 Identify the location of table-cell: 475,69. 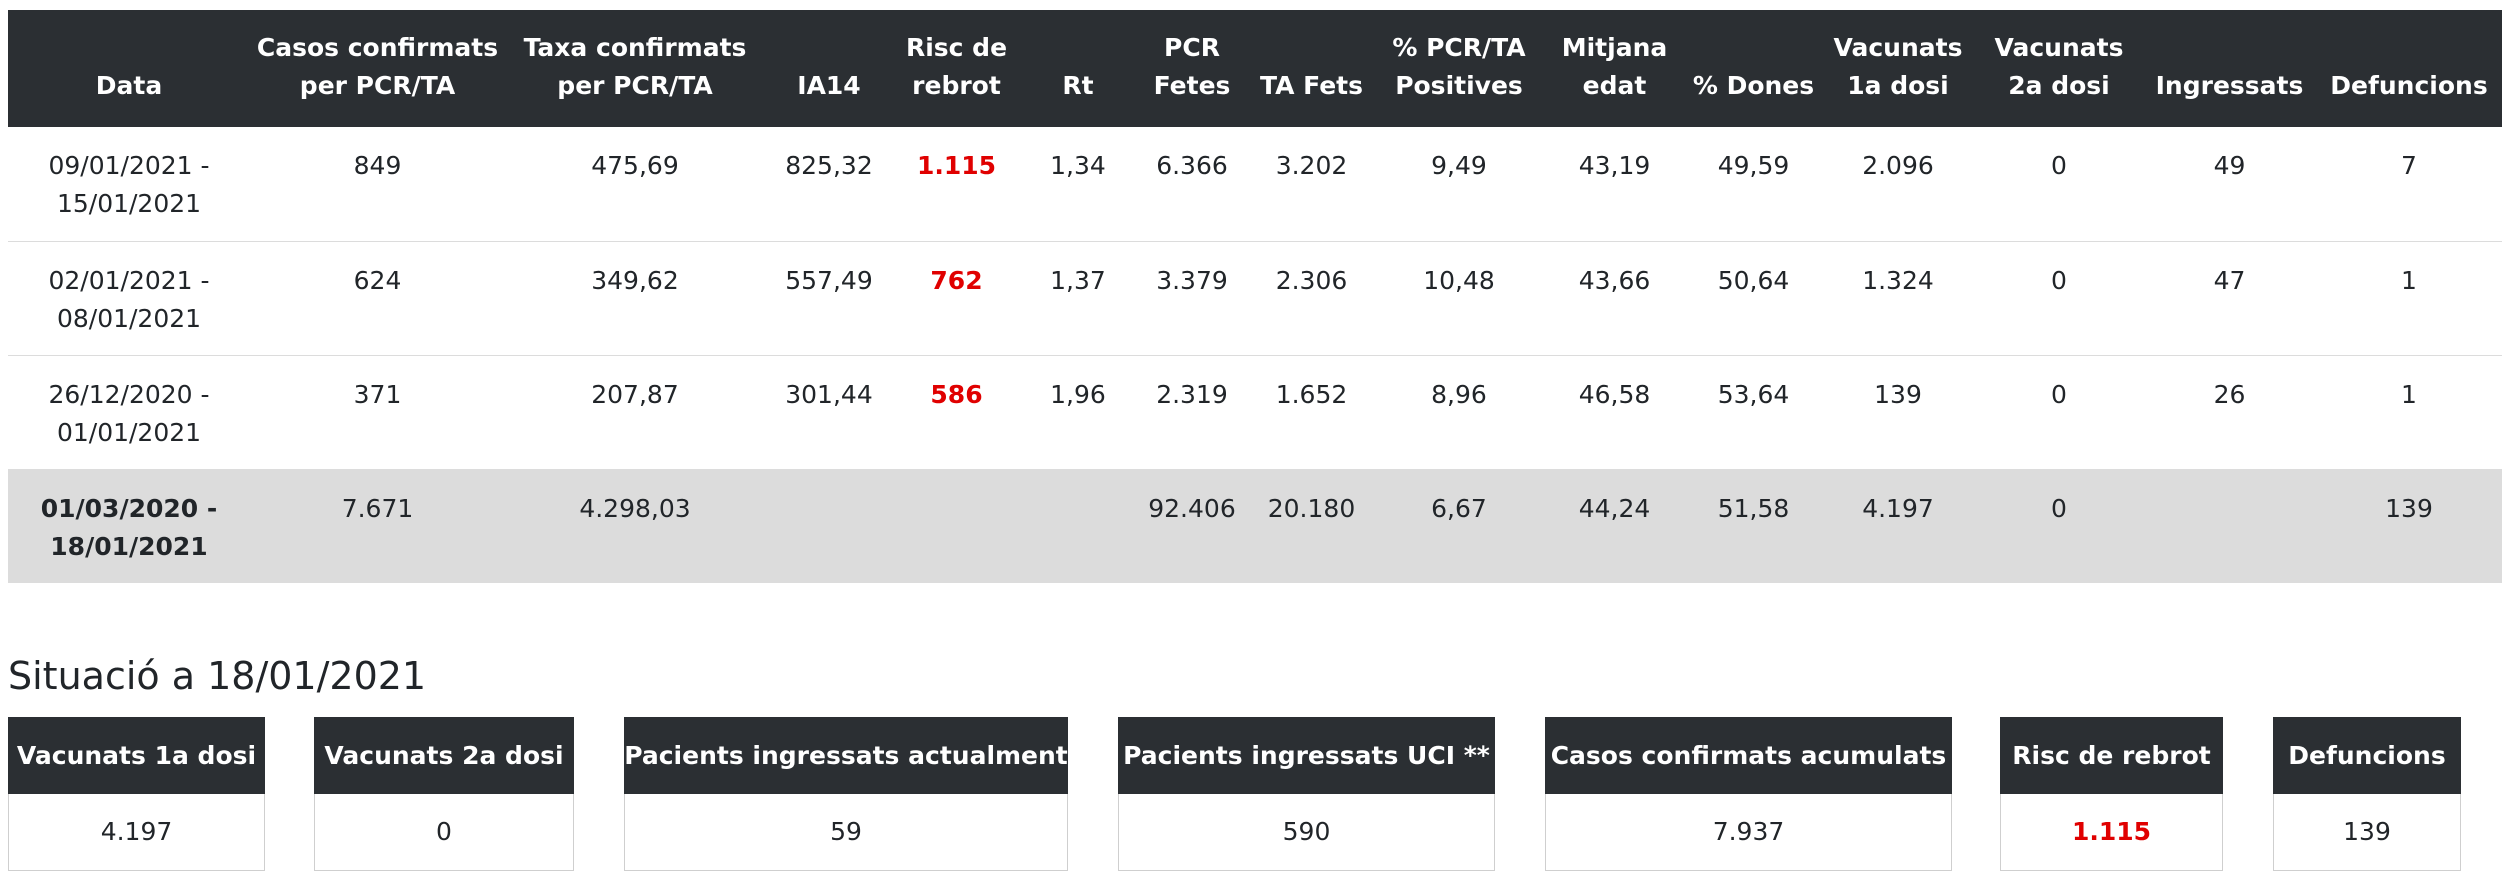
(635, 184).